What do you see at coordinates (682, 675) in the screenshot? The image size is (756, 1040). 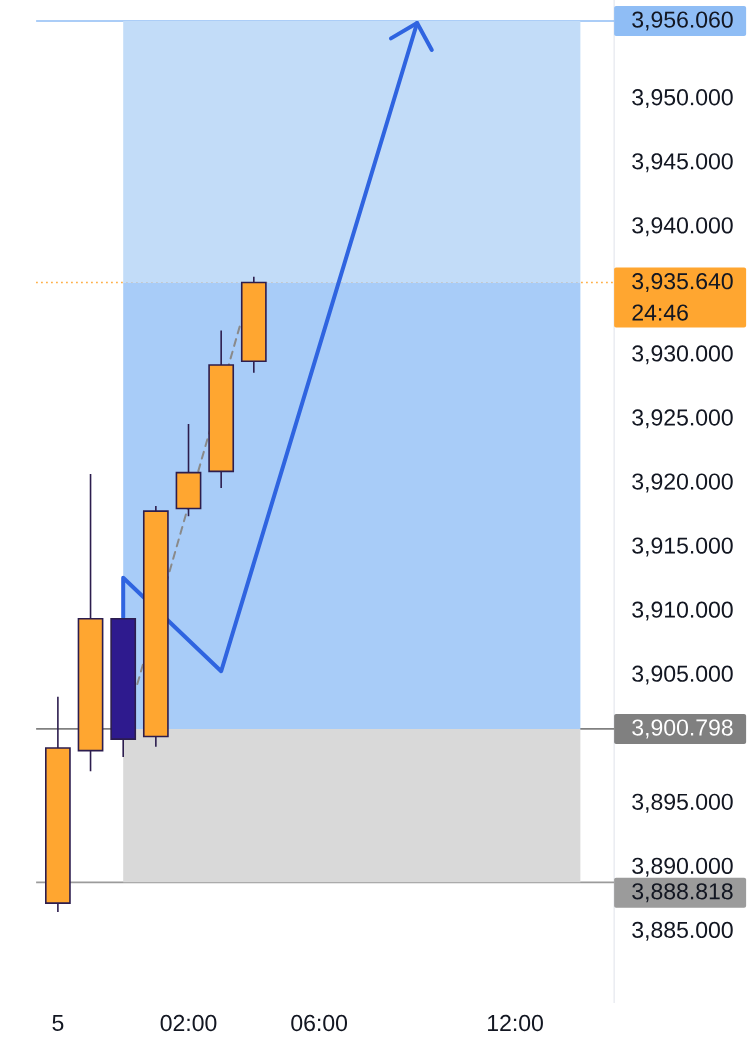 I see `y-tick-label: 3,905.000` at bounding box center [682, 675].